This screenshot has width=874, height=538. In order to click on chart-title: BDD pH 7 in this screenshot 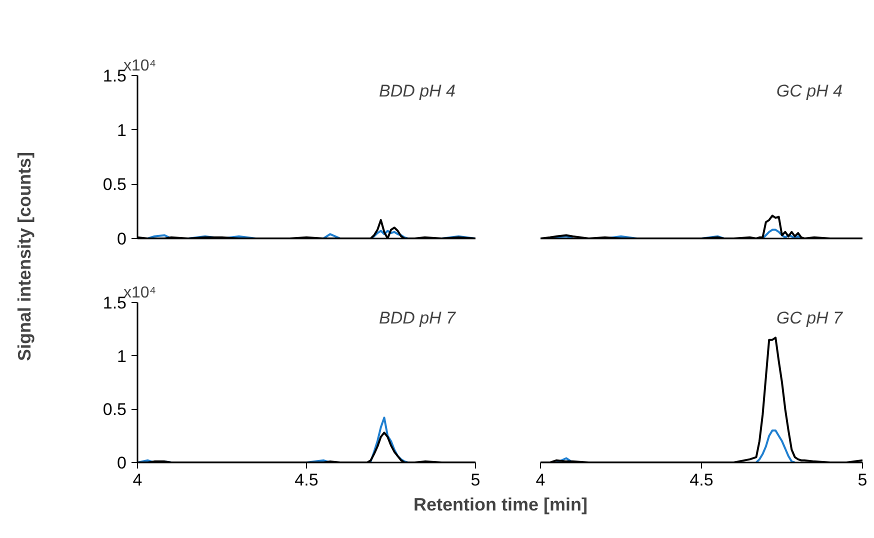, I will do `click(417, 318)`.